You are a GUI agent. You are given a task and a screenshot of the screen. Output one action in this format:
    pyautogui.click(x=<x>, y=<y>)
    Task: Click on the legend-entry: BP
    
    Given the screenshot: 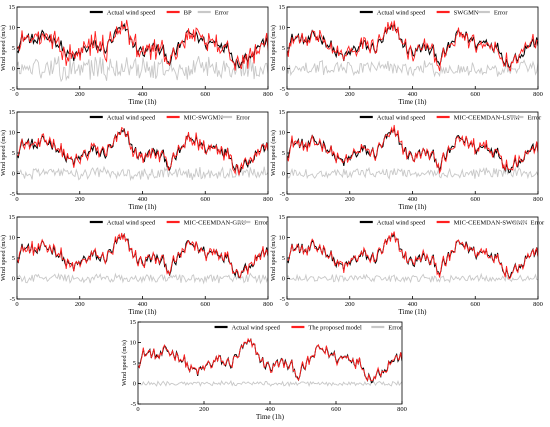 What is the action you would take?
    pyautogui.click(x=188, y=12)
    